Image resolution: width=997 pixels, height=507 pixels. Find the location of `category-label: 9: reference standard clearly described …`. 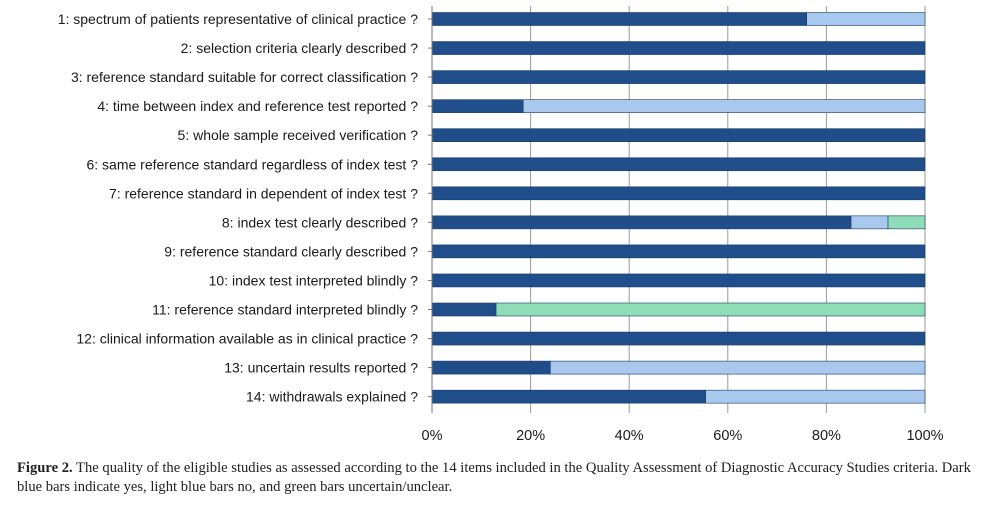

category-label: 9: reference standard clearly described … is located at coordinates (291, 251).